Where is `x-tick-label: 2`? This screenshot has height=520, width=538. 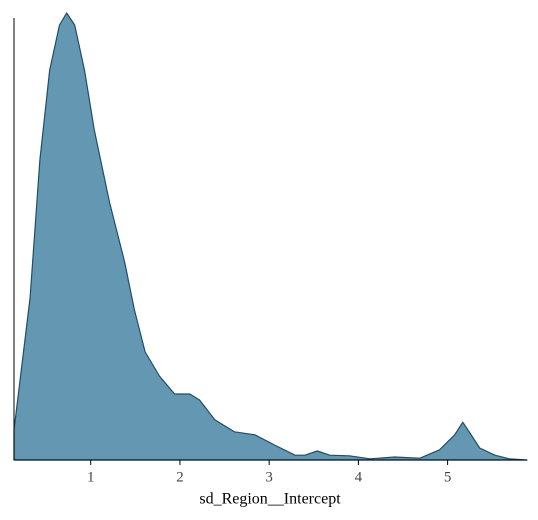 x-tick-label: 2 is located at coordinates (180, 477).